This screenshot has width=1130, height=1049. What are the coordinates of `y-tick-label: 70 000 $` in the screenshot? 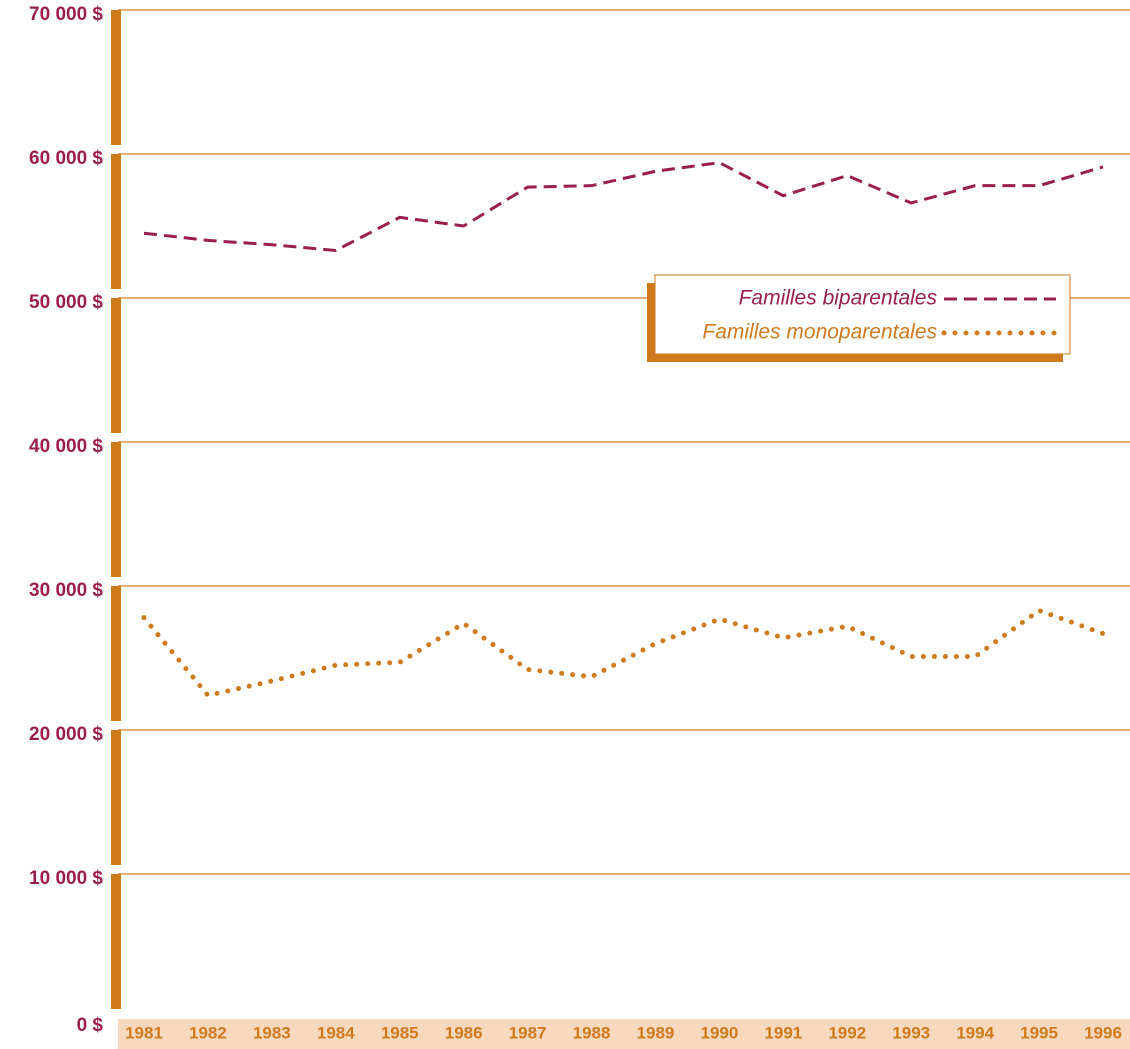 It's located at (66, 14).